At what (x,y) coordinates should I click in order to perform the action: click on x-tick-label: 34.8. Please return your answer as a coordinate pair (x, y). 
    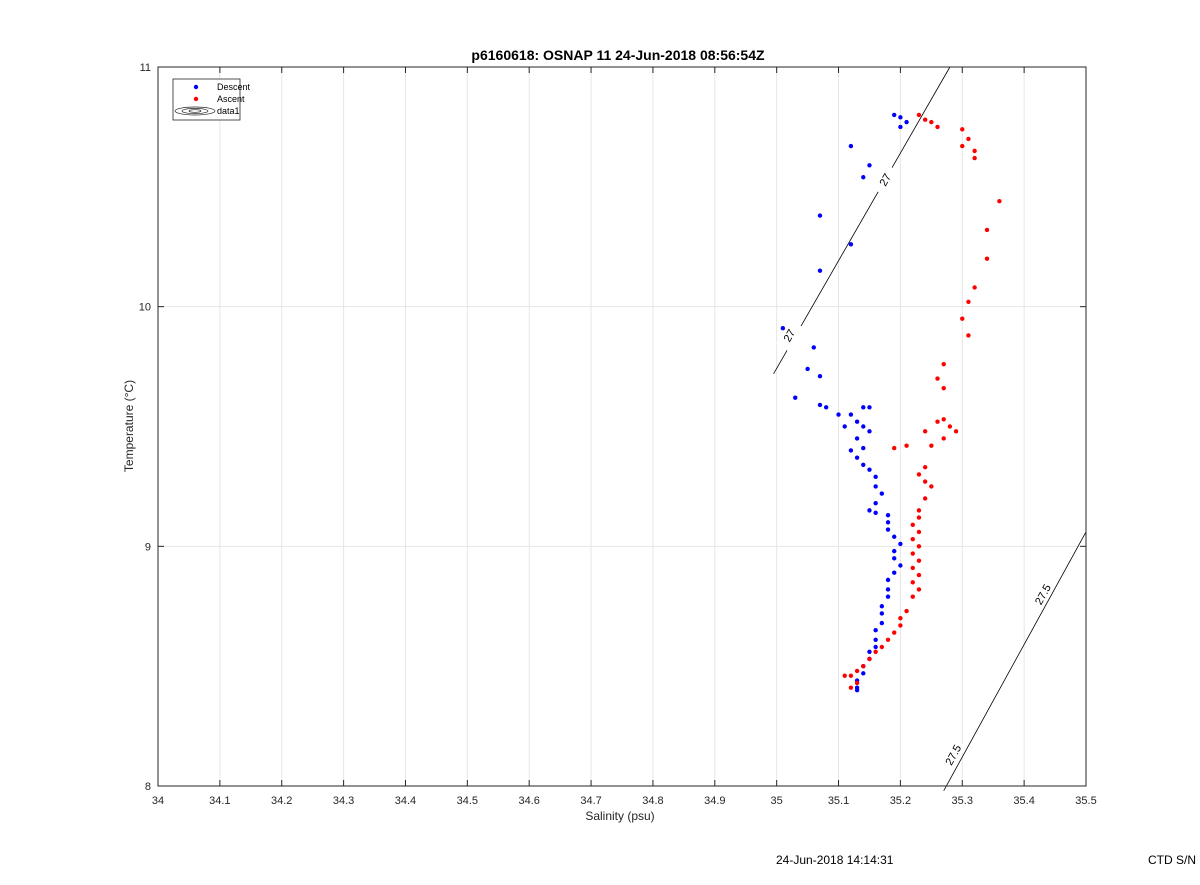
    Looking at the image, I should click on (652, 801).